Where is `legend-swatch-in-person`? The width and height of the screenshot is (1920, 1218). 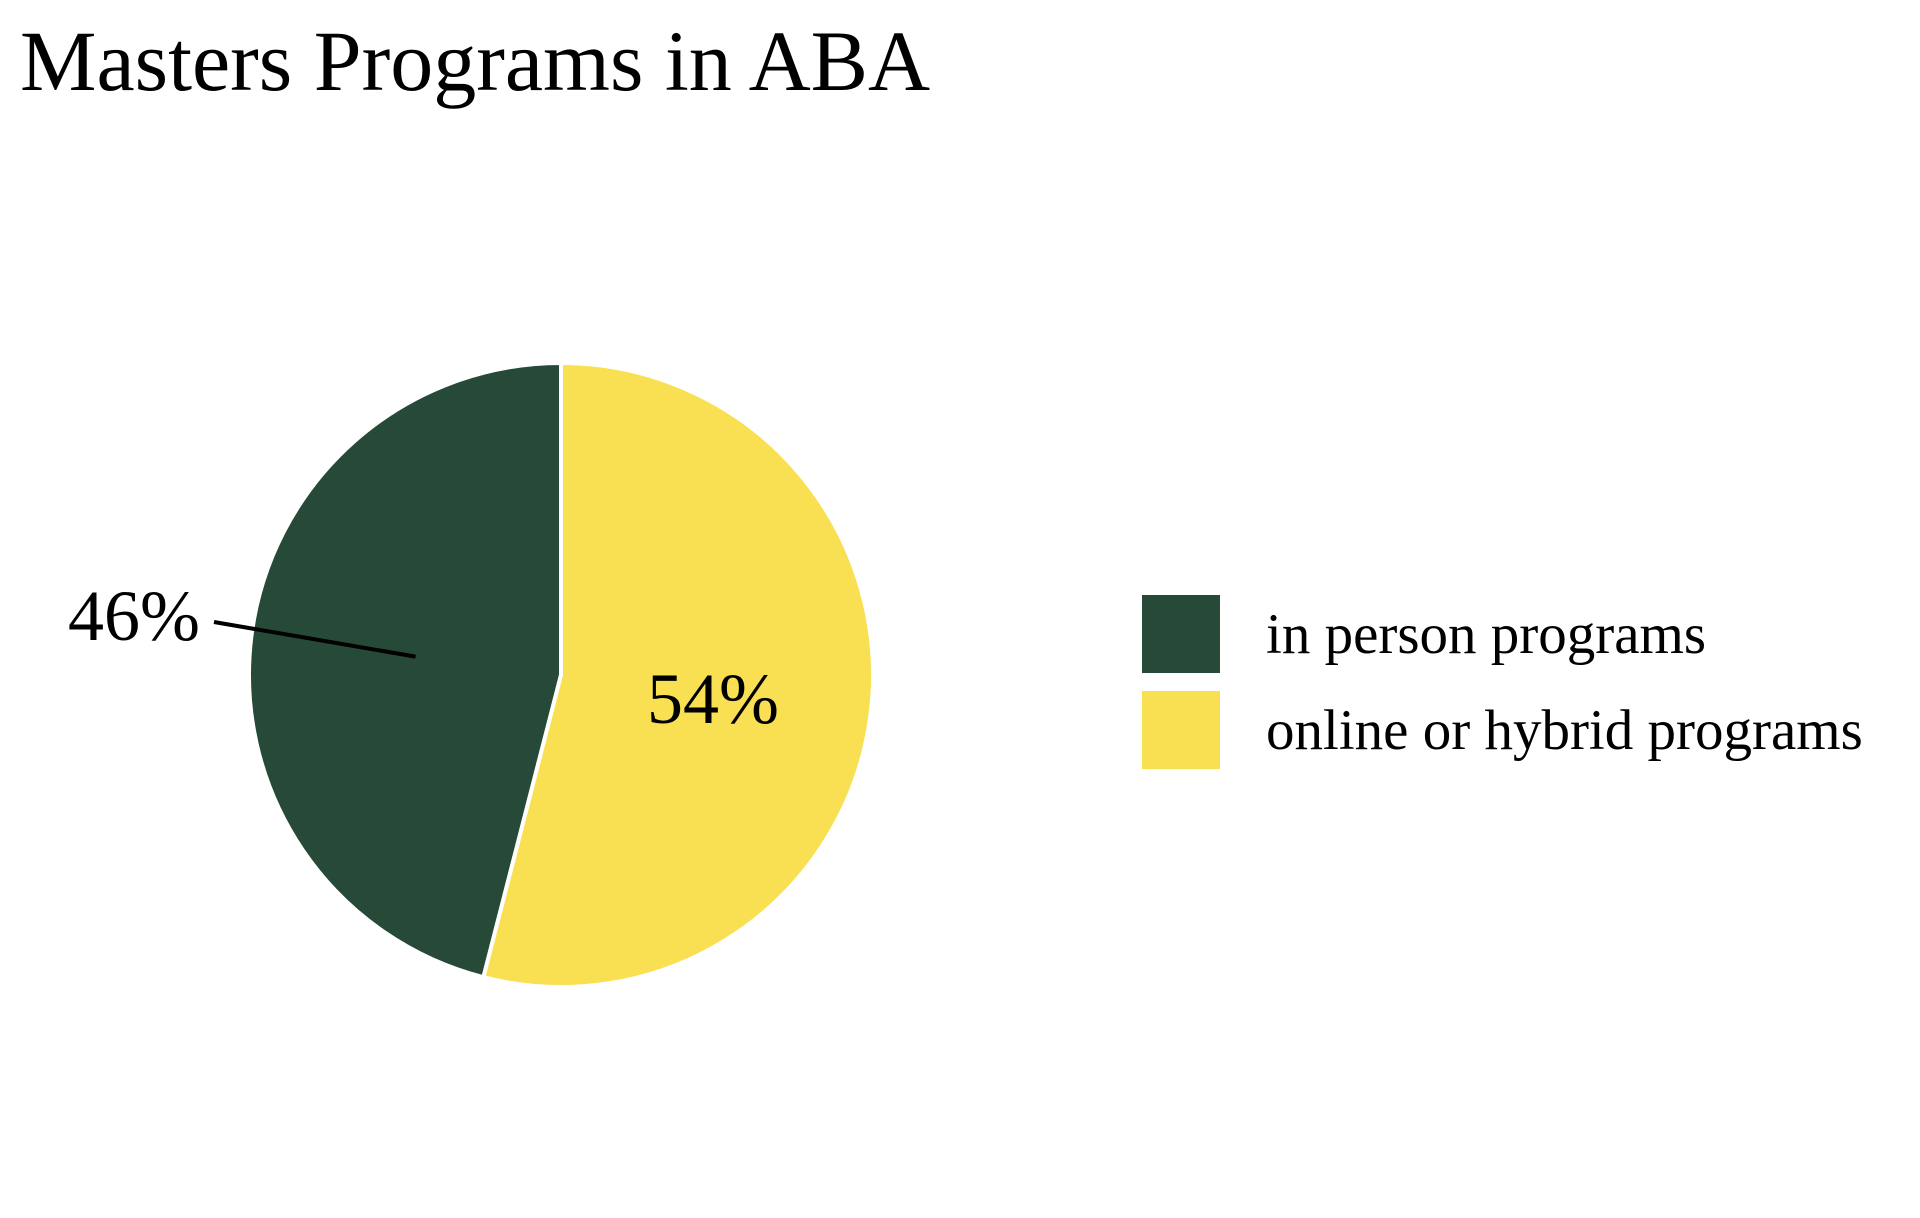 legend-swatch-in-person is located at coordinates (1181, 634).